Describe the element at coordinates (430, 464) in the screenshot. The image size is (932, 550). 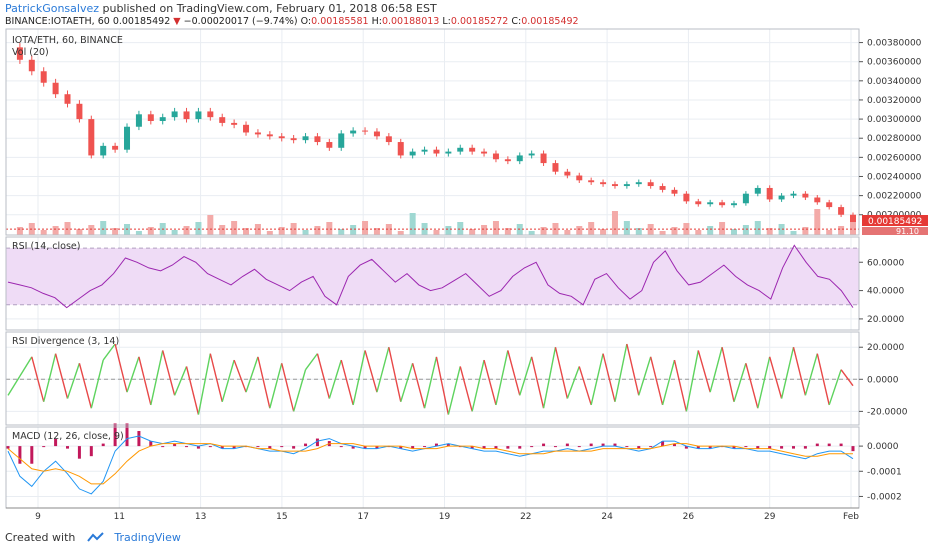
I see `macd-signal-line` at that location.